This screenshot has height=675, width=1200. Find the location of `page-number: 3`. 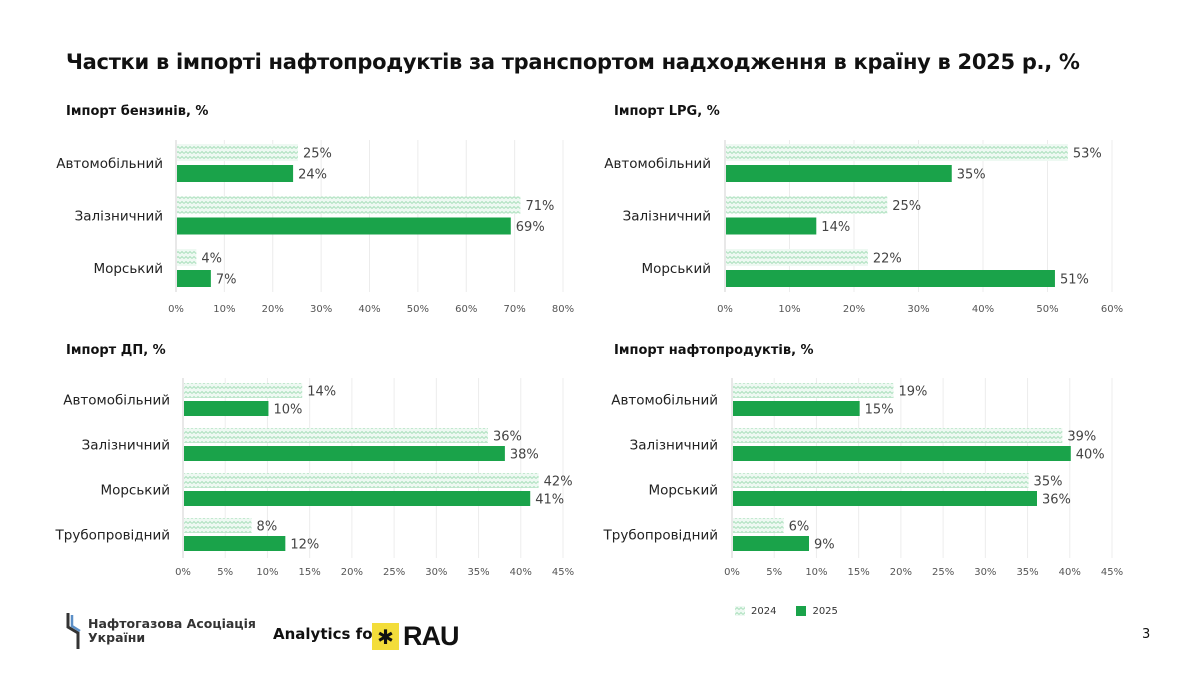

page-number: 3 is located at coordinates (1146, 634).